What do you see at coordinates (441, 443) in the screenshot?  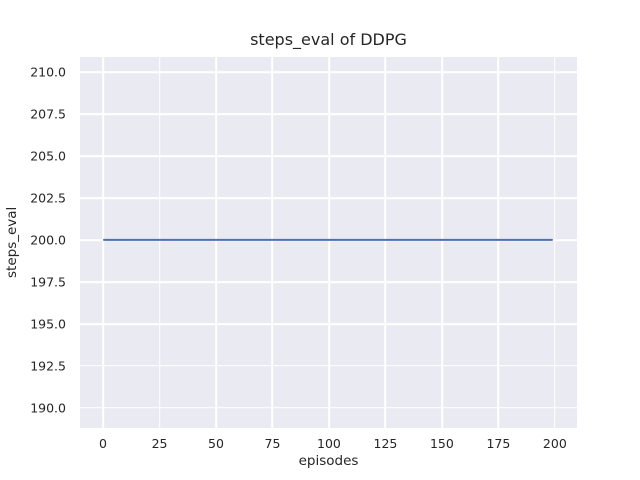 I see `x-tick-label: 150` at bounding box center [441, 443].